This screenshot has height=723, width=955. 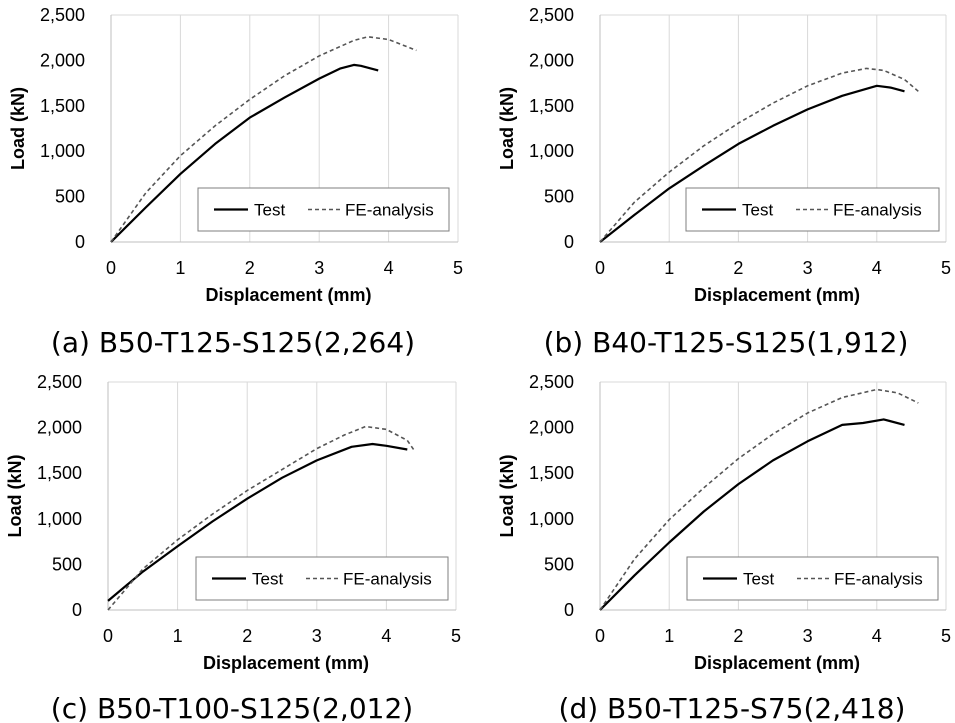 What do you see at coordinates (726, 342) in the screenshot?
I see `panel-caption: (b) B40-T125-S125(1,912)` at bounding box center [726, 342].